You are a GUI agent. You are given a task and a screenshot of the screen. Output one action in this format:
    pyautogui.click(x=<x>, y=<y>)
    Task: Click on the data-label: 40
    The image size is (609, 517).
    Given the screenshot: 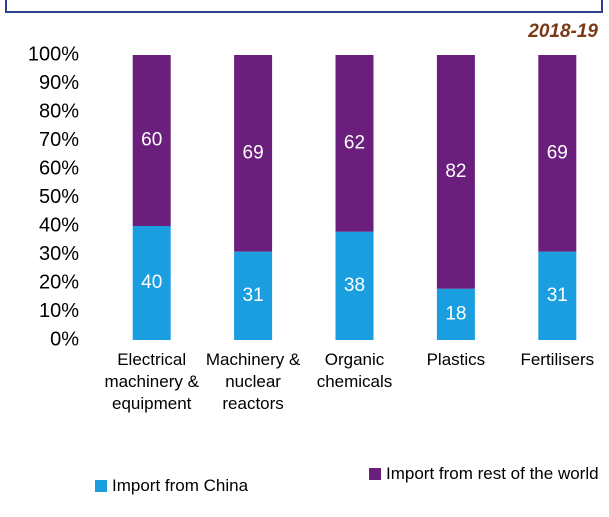 What is the action you would take?
    pyautogui.click(x=151, y=282)
    